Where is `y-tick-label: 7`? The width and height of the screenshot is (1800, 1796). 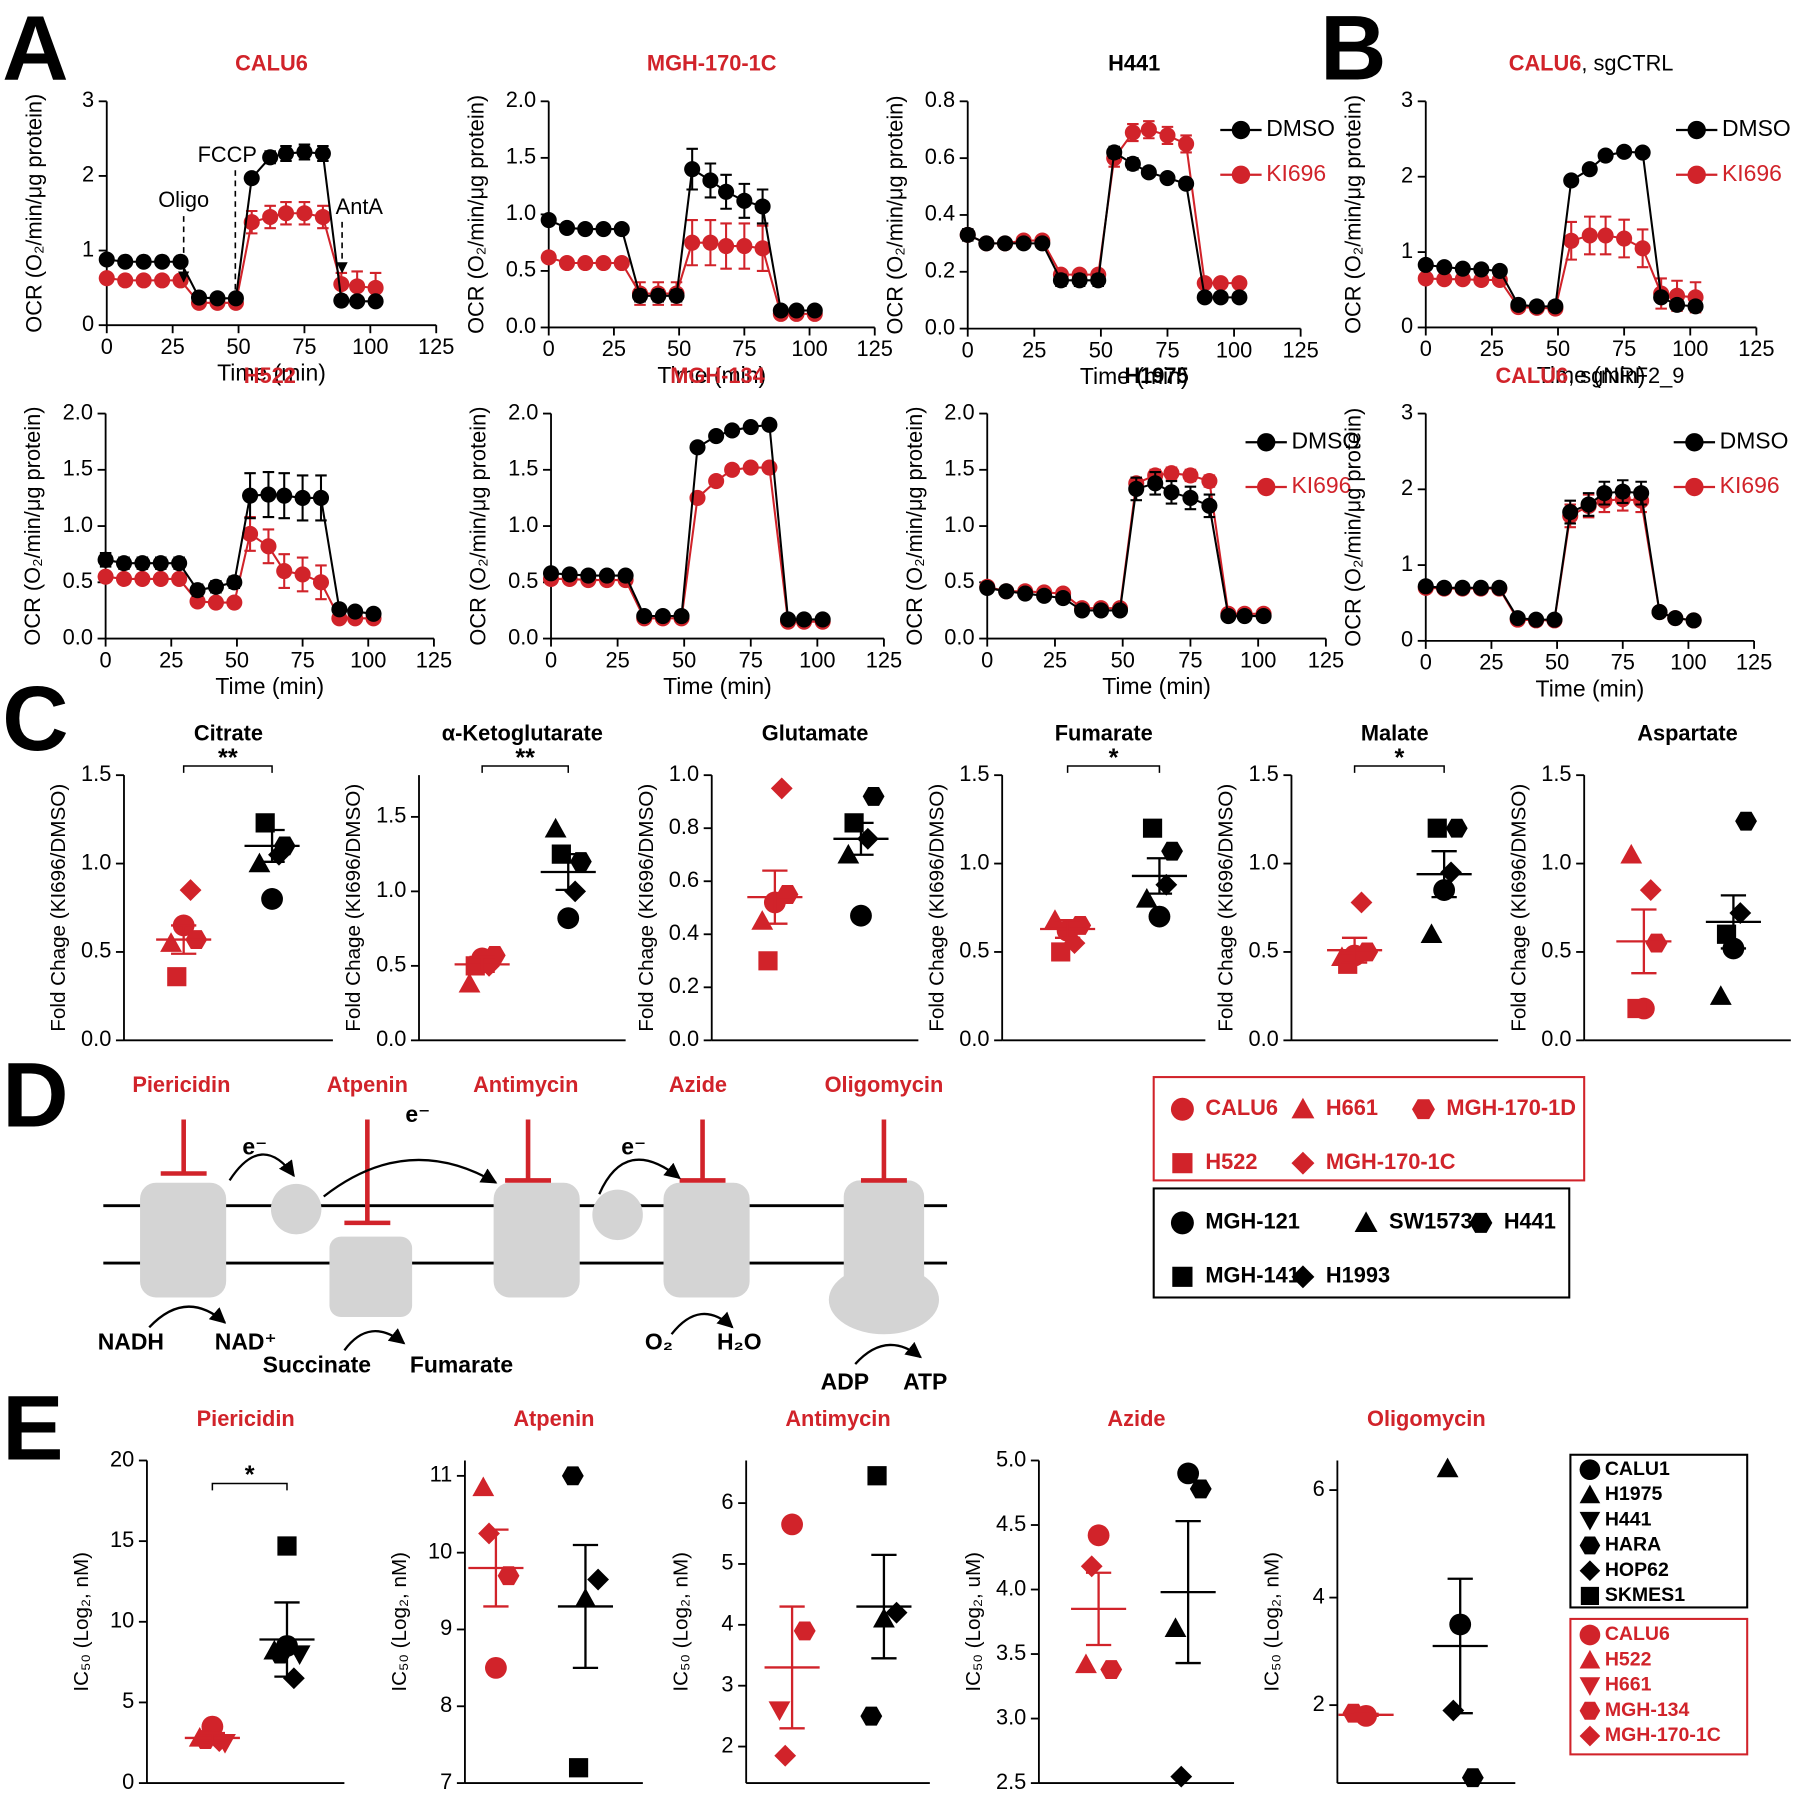 y-tick-label: 7 is located at coordinates (446, 1781).